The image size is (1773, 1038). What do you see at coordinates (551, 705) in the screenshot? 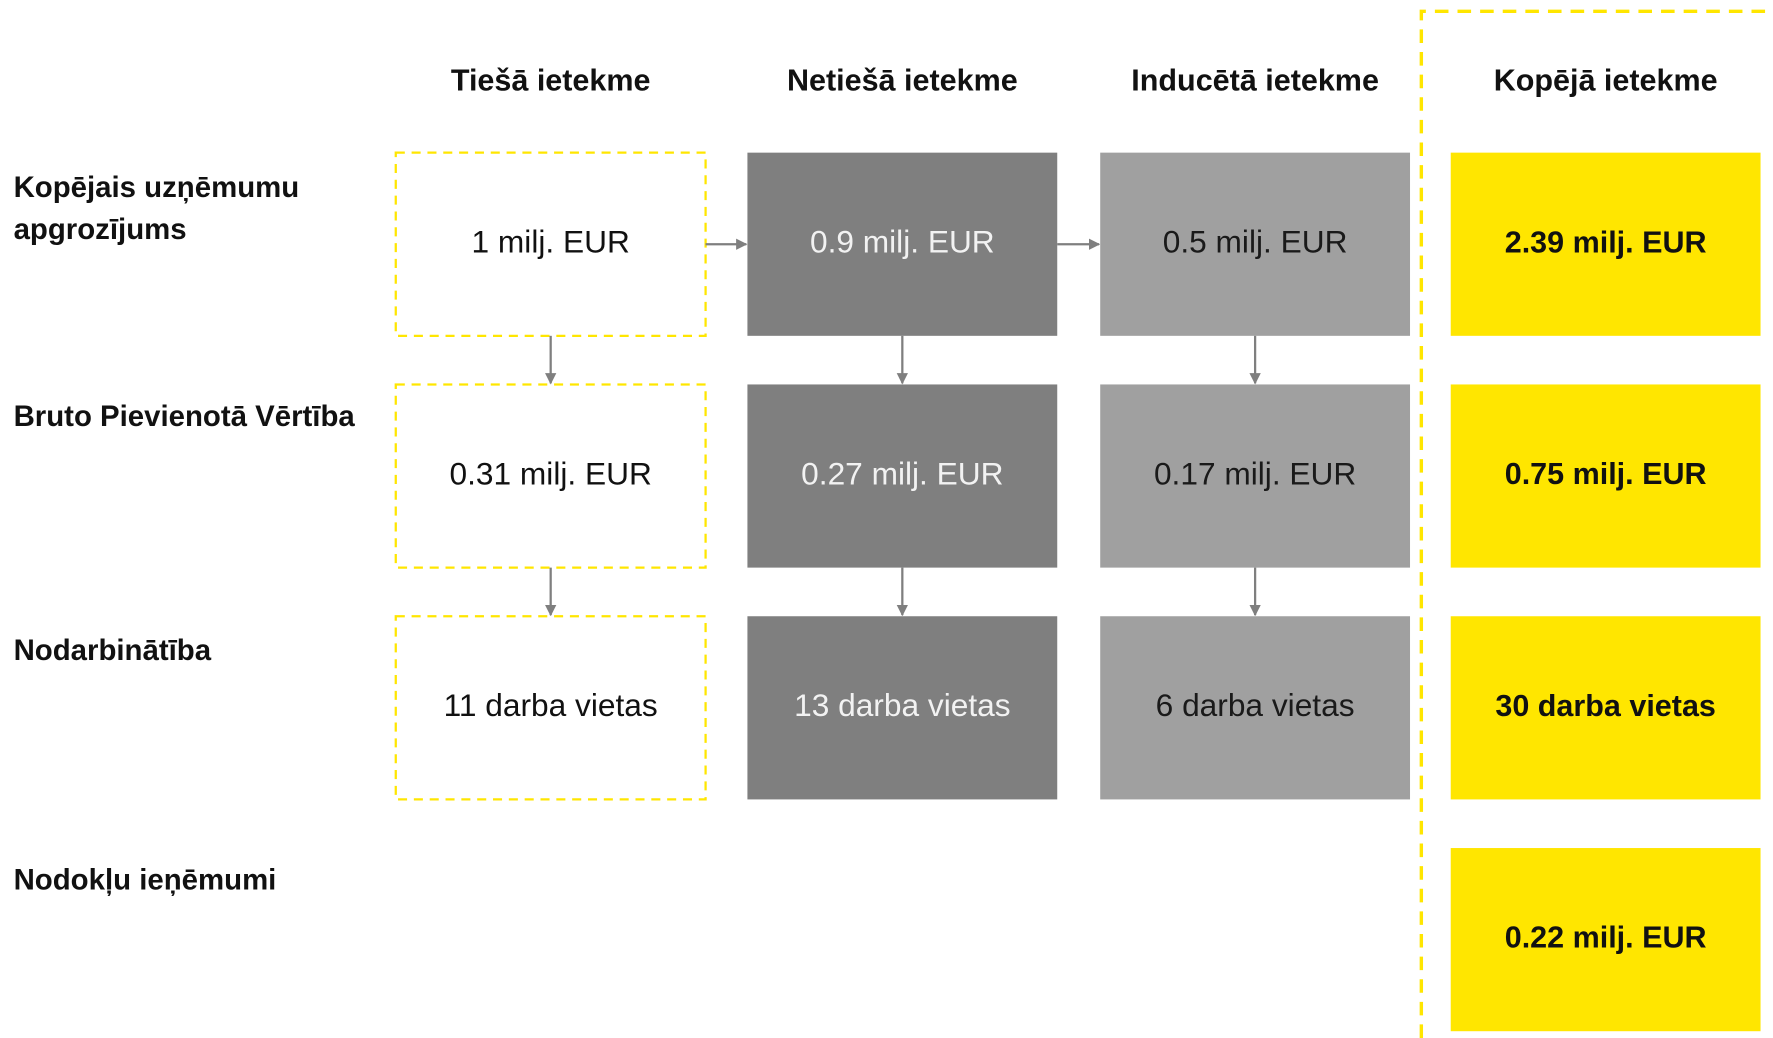
I see `impact-value: 11 darba vietas` at bounding box center [551, 705].